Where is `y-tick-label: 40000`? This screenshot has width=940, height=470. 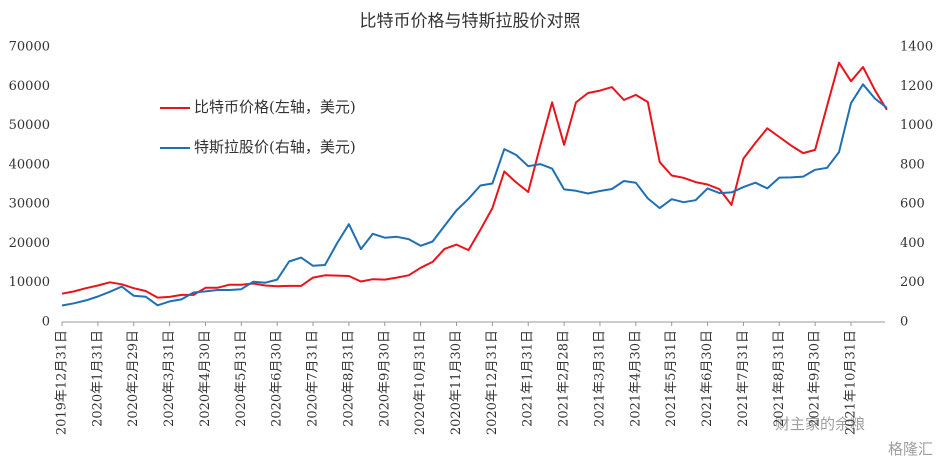
y-tick-label: 40000 is located at coordinates (29, 164).